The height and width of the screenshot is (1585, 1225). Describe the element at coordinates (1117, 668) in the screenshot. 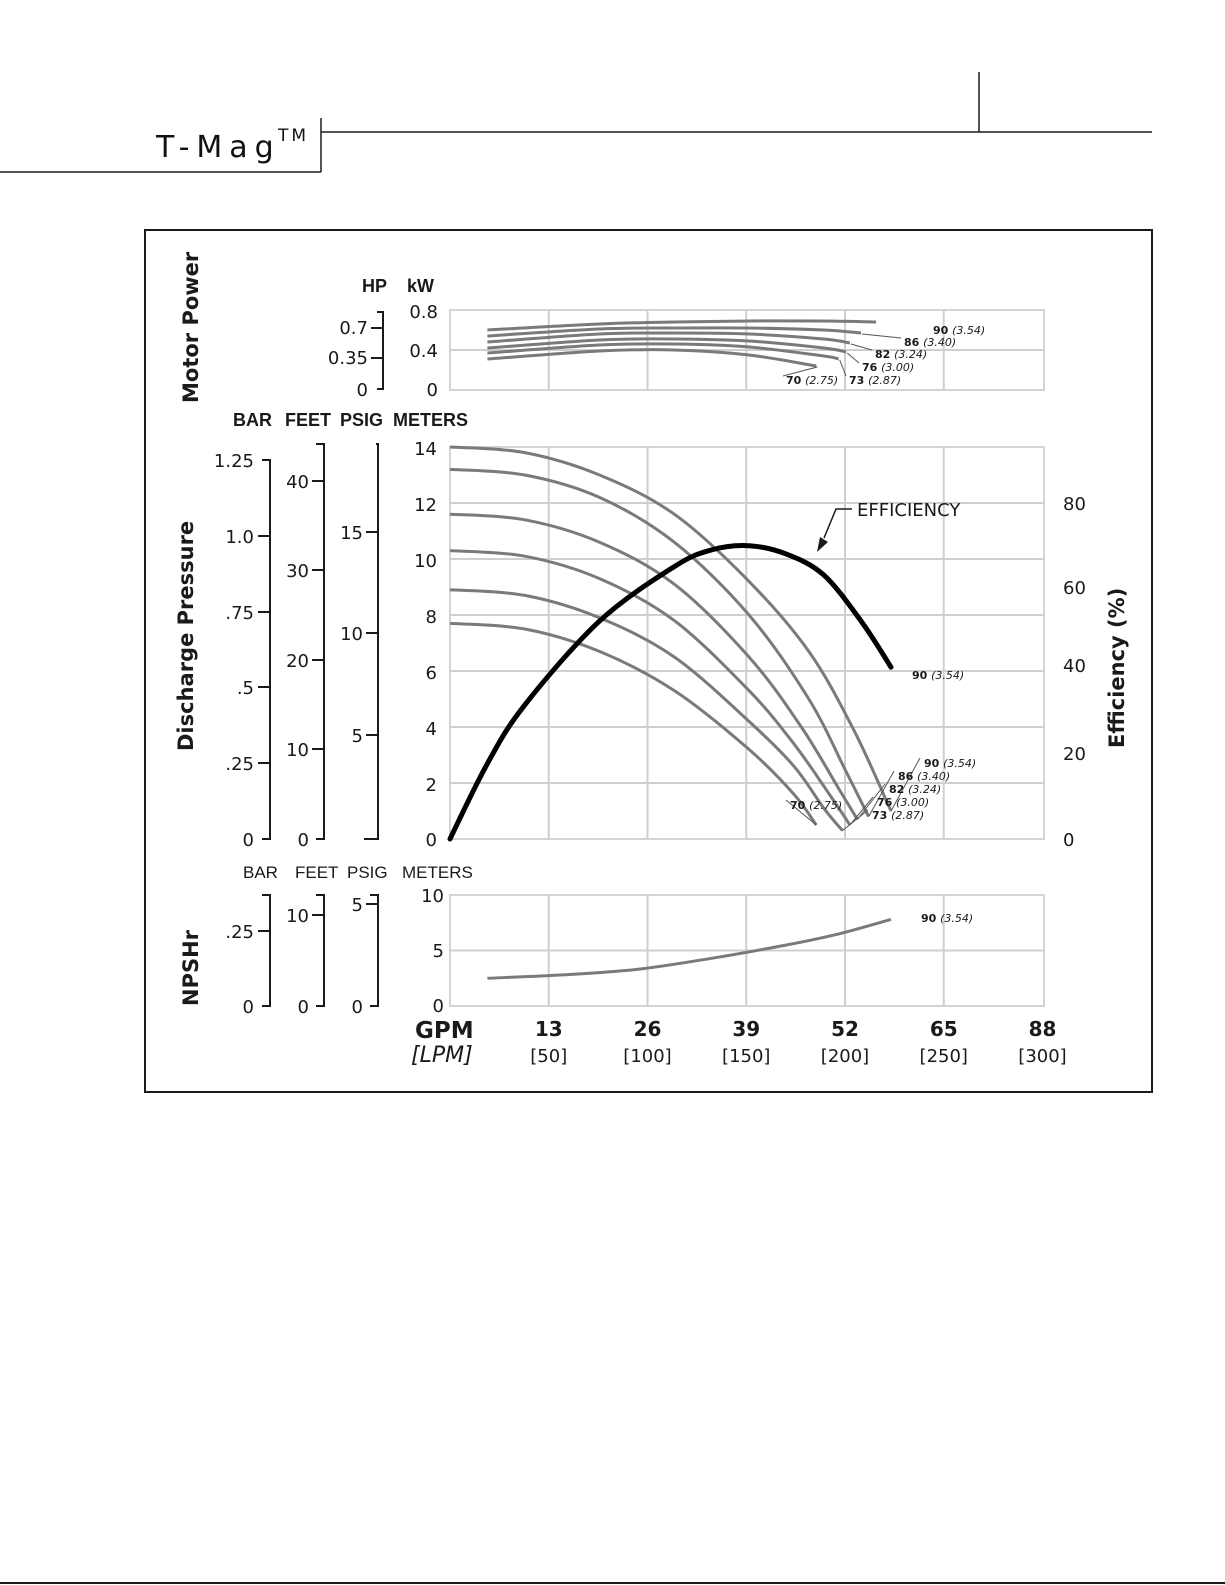

I see `efficiency-axis-title: Efficiency (%)` at that location.